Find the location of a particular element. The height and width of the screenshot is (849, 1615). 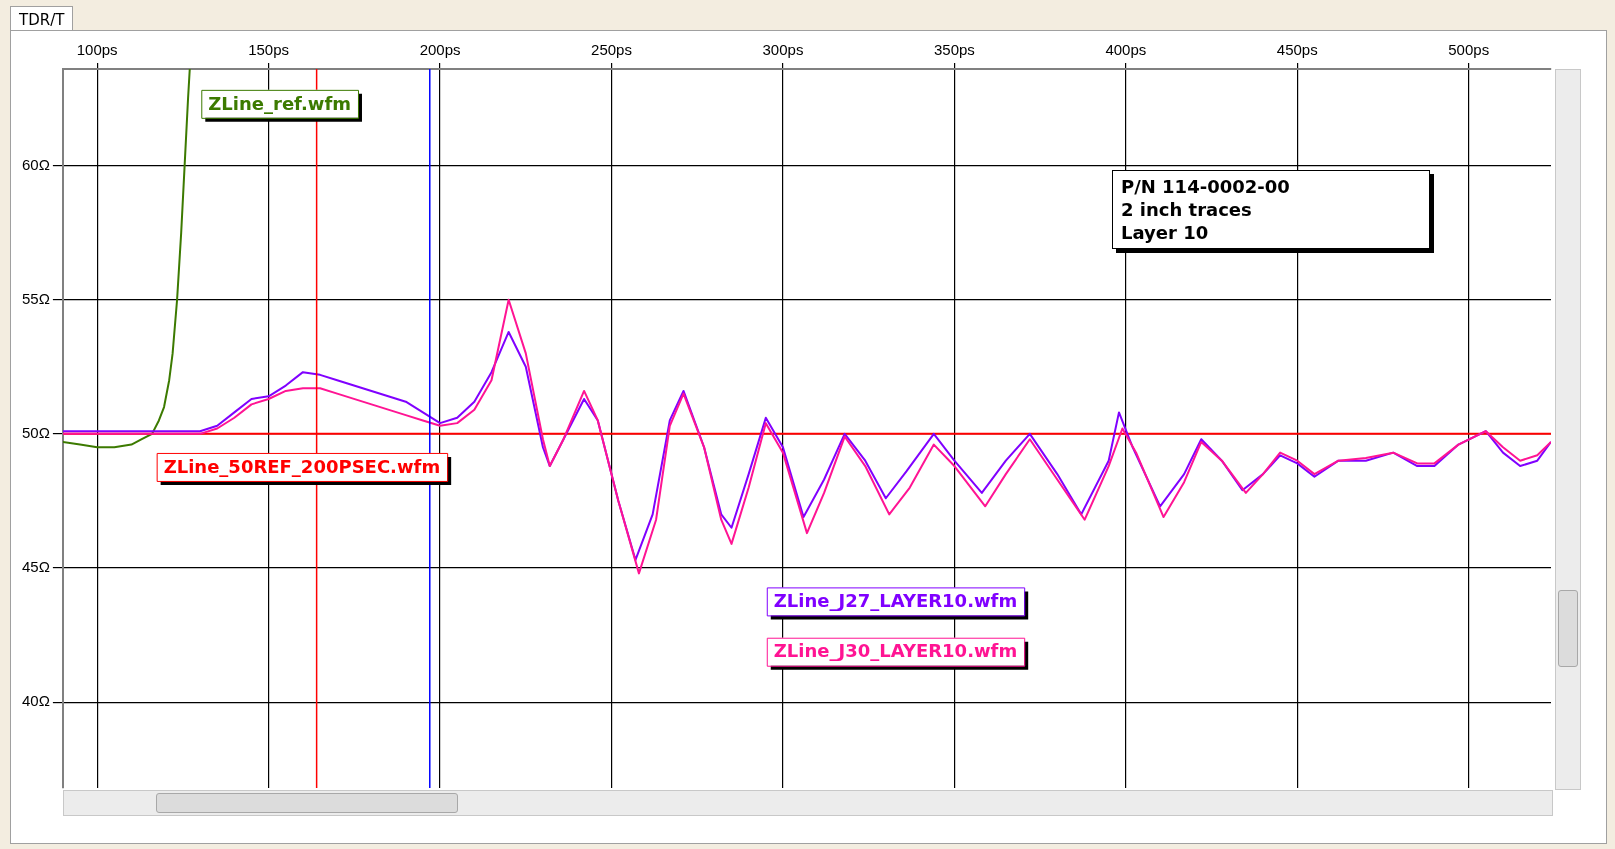

y-tick-label: 60Ω is located at coordinates (35, 164).